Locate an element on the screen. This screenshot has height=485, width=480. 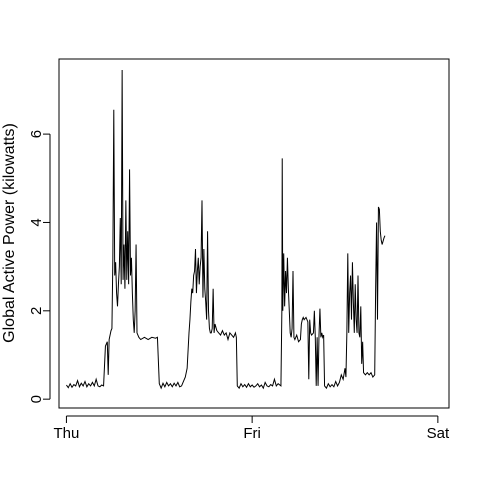
y-axis-label: Global Active Power (kilowatts) is located at coordinates (9, 233).